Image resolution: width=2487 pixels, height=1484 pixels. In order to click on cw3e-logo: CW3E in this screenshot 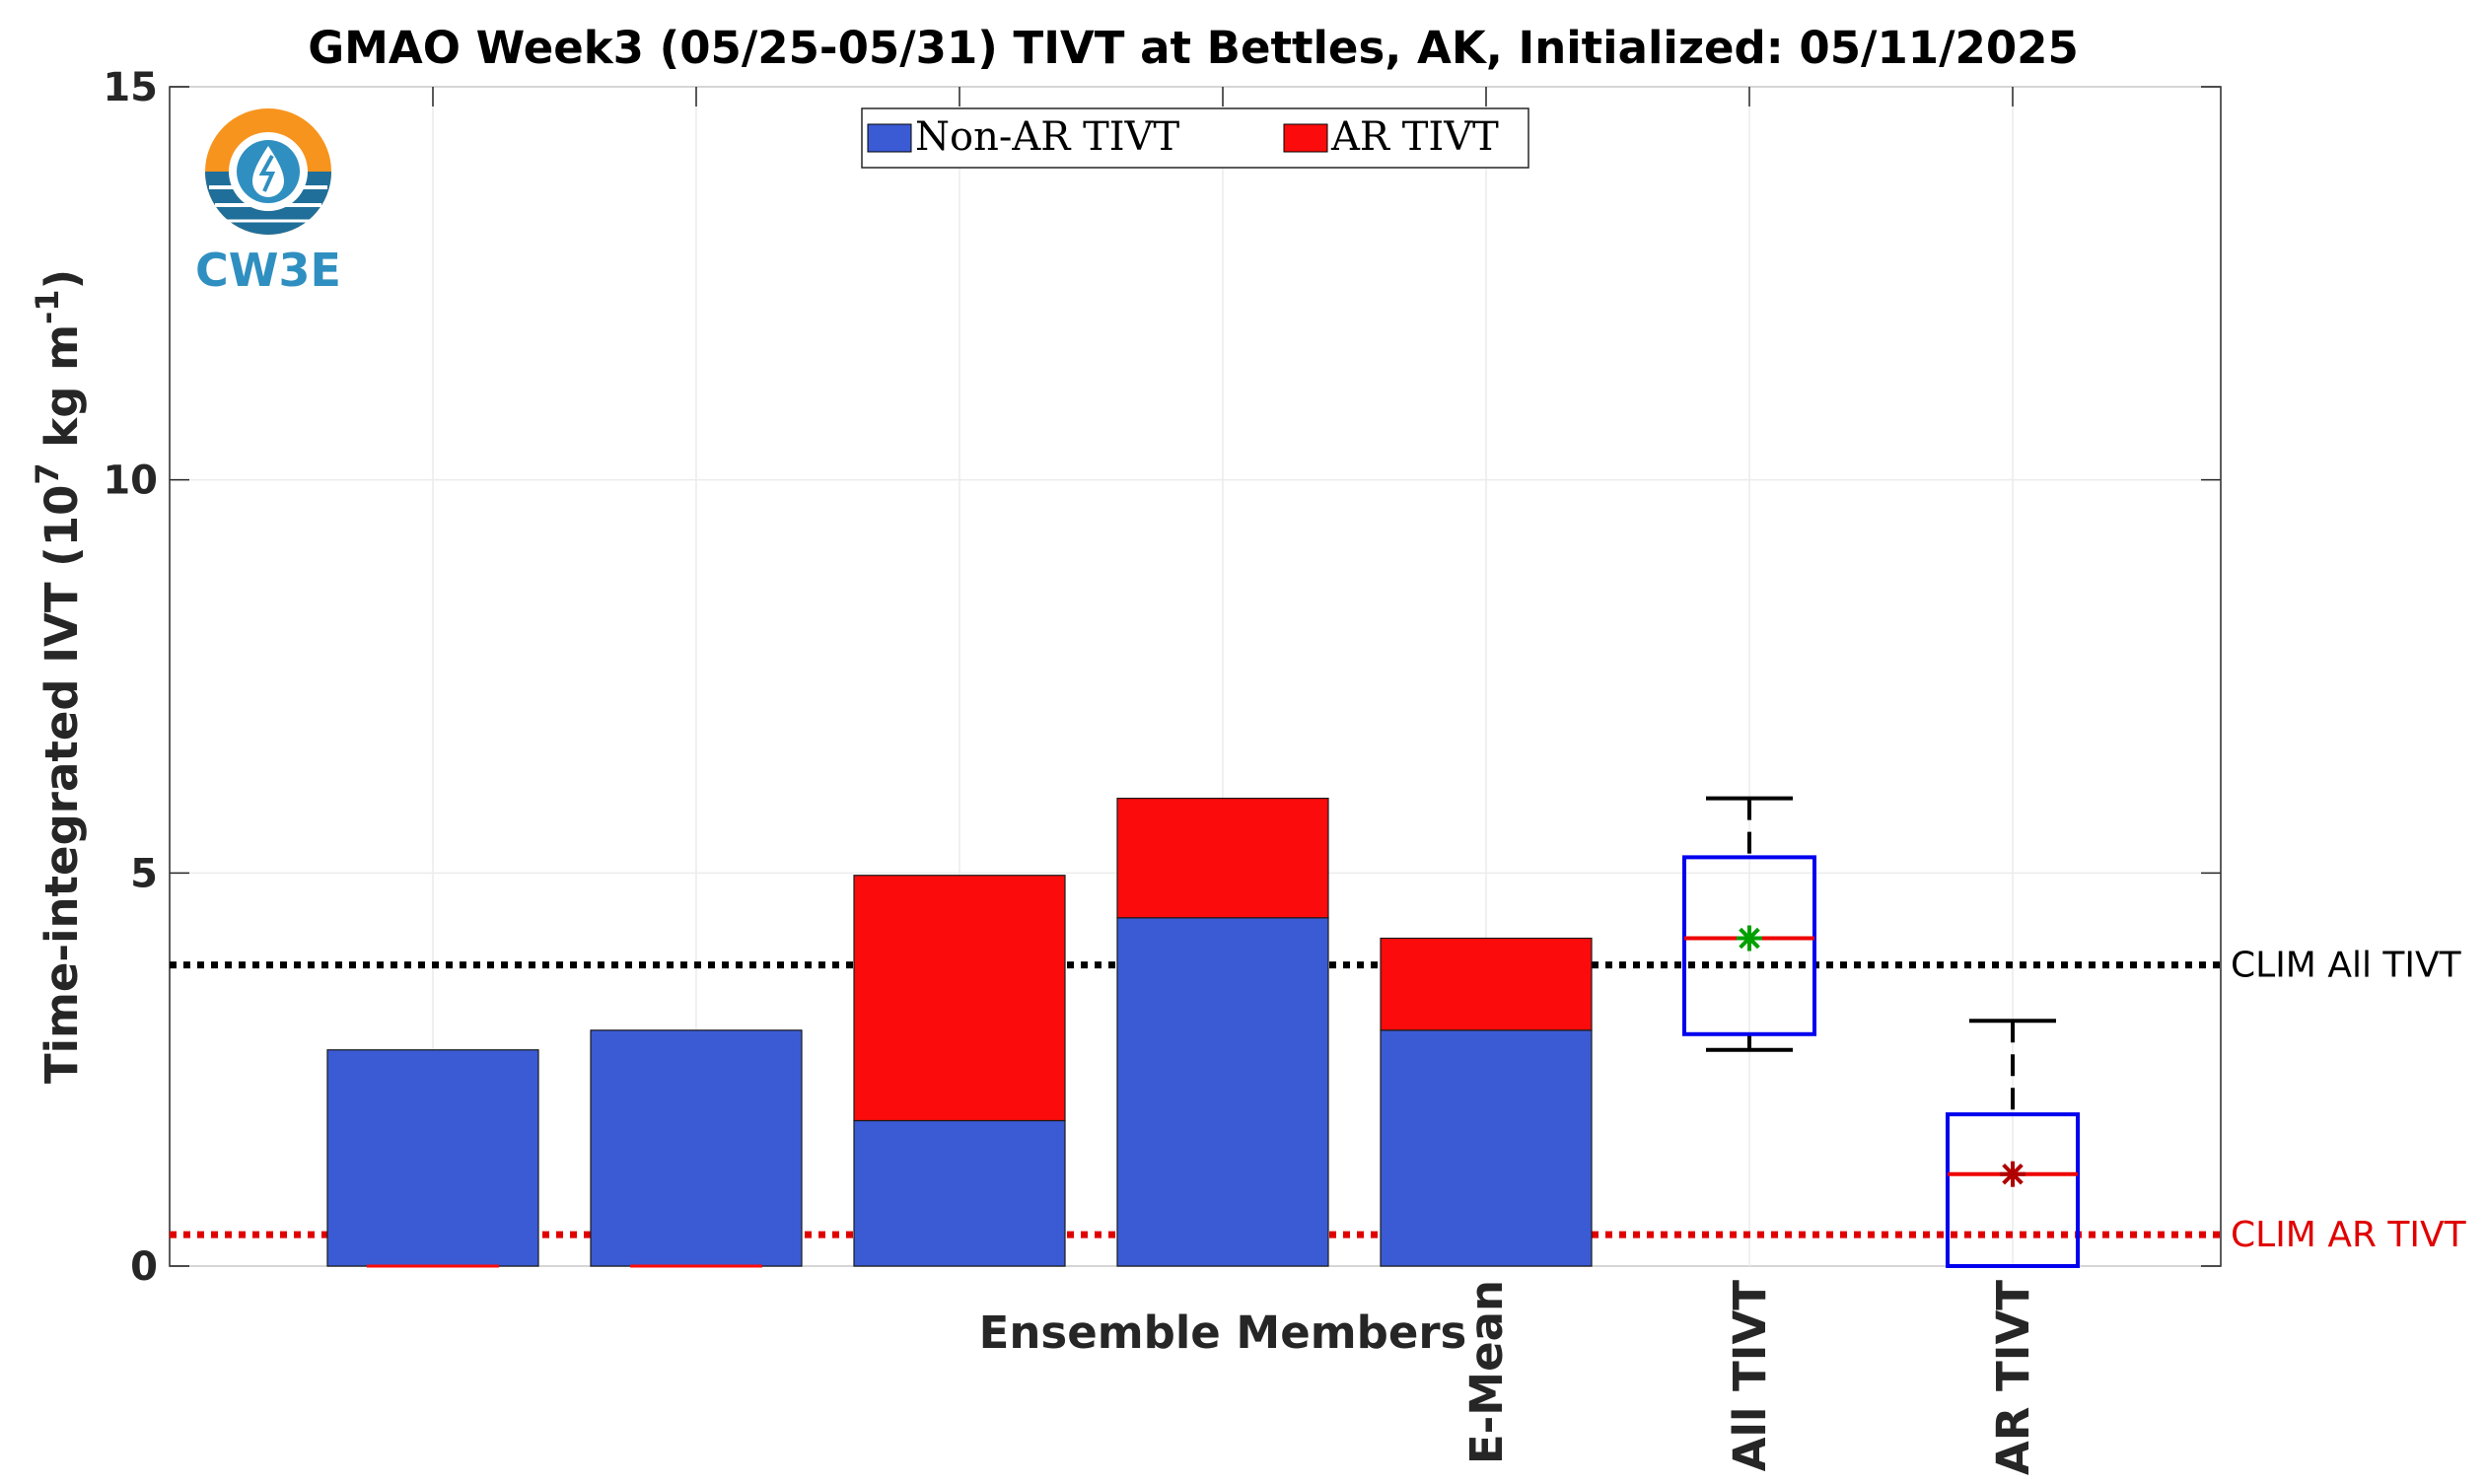, I will do `click(268, 202)`.